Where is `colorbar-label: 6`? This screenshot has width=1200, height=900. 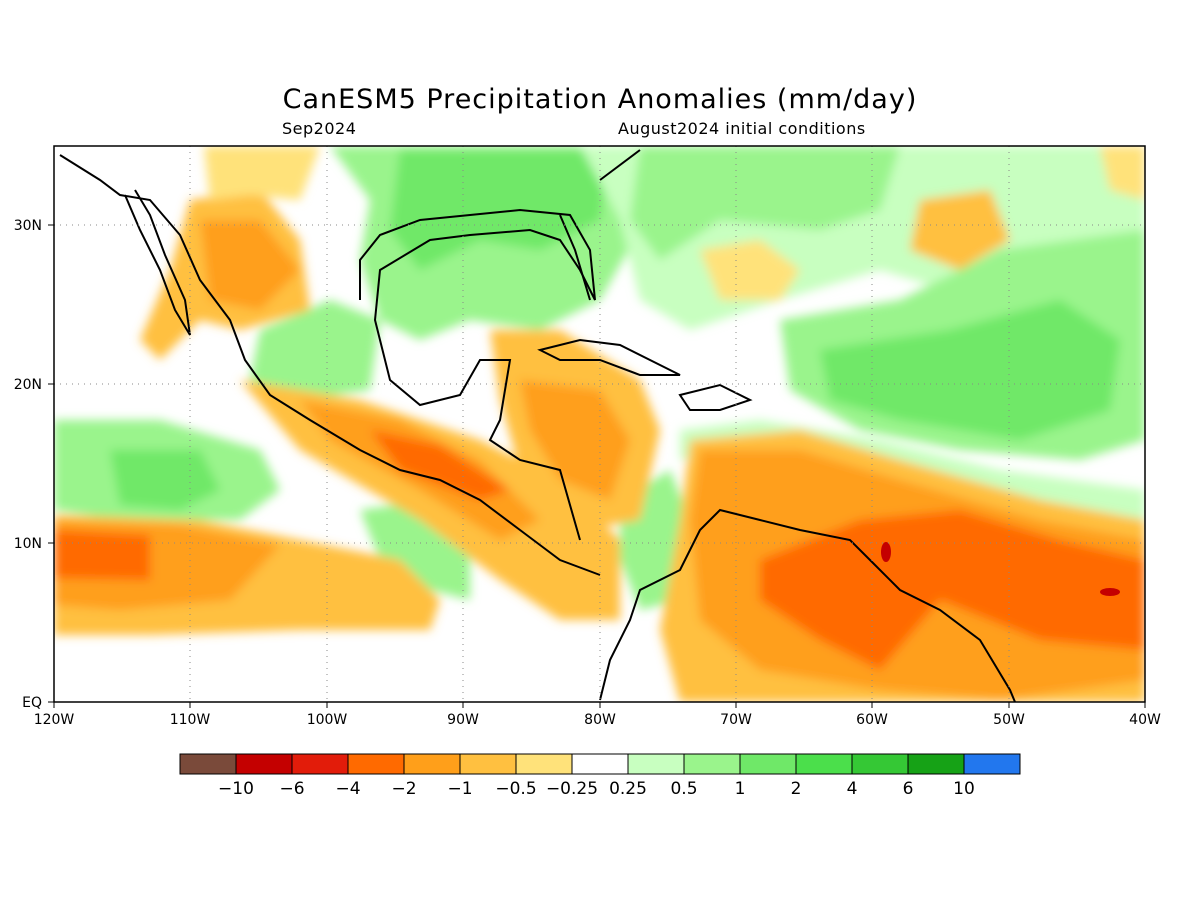 colorbar-label: 6 is located at coordinates (908, 789).